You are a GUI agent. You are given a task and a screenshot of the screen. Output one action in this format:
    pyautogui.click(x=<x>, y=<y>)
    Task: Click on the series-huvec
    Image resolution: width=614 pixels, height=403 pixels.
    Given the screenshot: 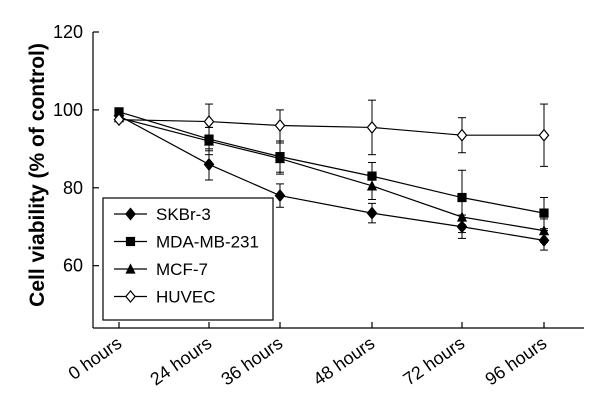 What is the action you would take?
    pyautogui.click(x=331, y=133)
    